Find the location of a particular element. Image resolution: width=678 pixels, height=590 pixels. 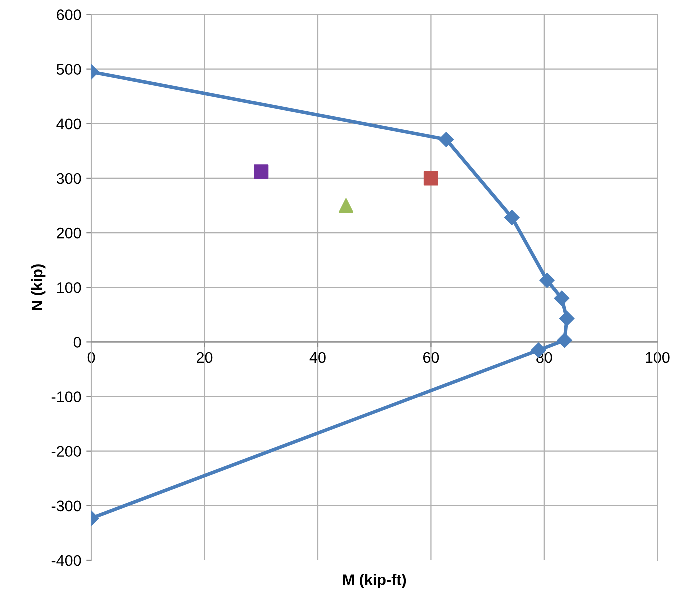

y-tick-label: 200 is located at coordinates (69, 233).